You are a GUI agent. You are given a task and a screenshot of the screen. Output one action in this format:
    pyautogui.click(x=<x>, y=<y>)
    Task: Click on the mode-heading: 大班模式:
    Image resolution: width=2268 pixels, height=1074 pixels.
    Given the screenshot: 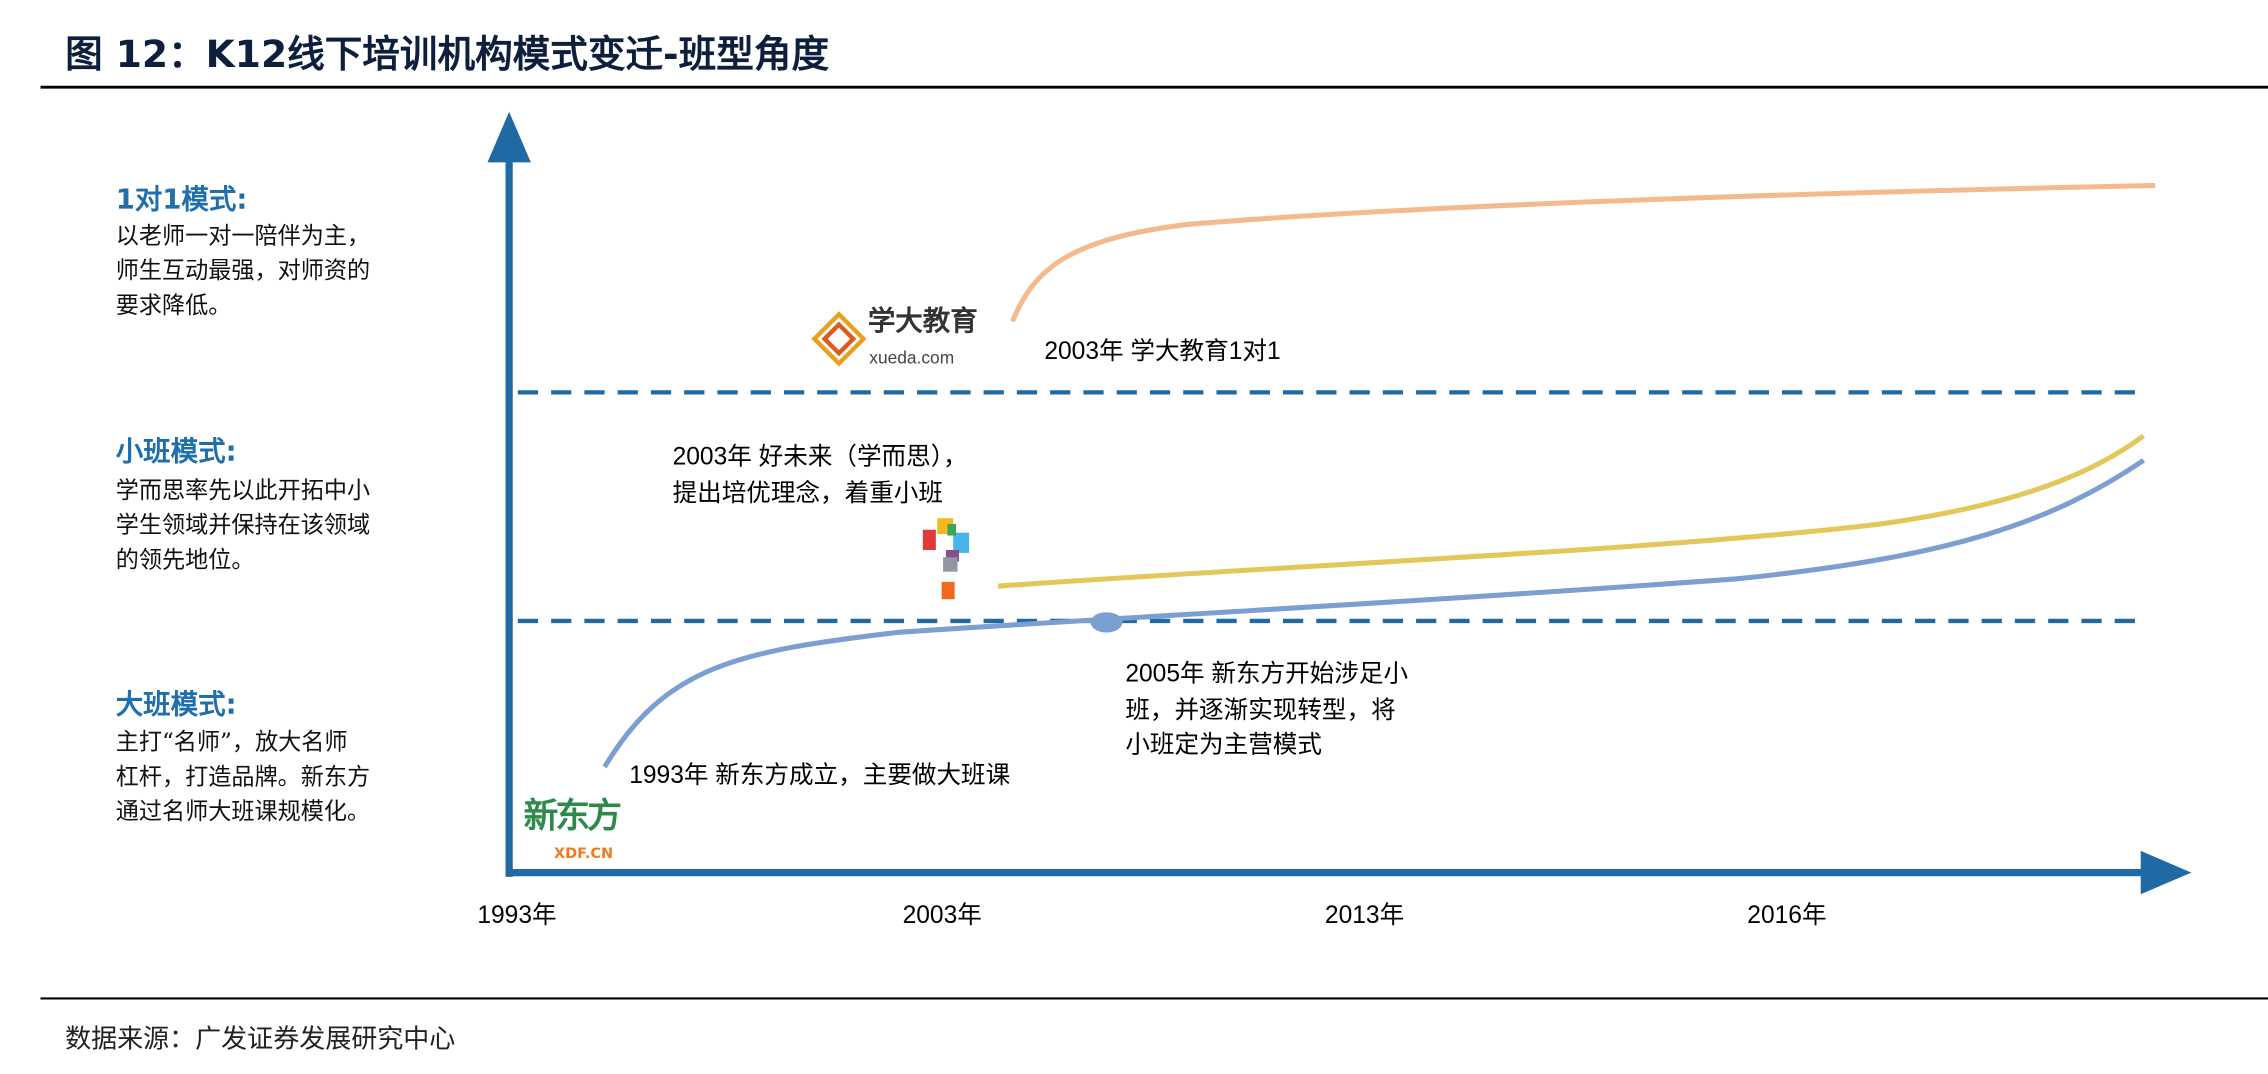 What is the action you would take?
    pyautogui.click(x=176, y=704)
    